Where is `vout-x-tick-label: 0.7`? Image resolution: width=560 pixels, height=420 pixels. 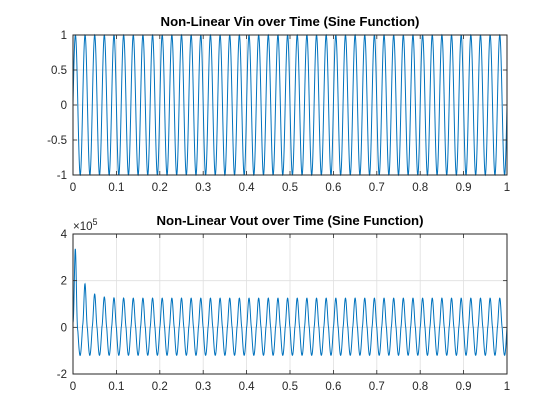
vout-x-tick-label: 0.7 is located at coordinates (377, 387).